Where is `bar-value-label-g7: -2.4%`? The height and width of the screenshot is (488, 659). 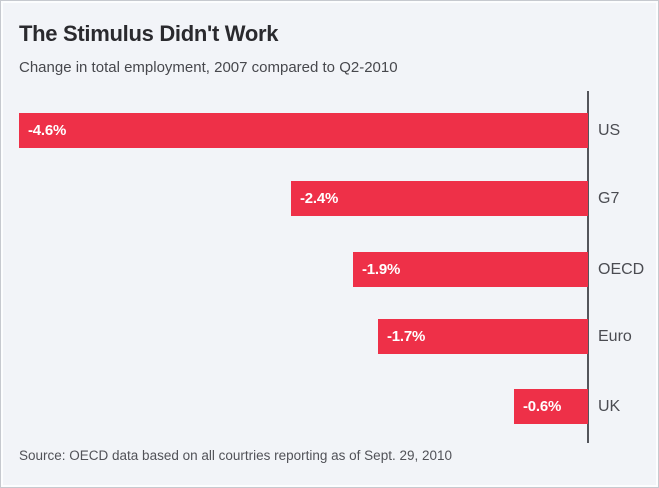
bar-value-label-g7: -2.4% is located at coordinates (319, 198).